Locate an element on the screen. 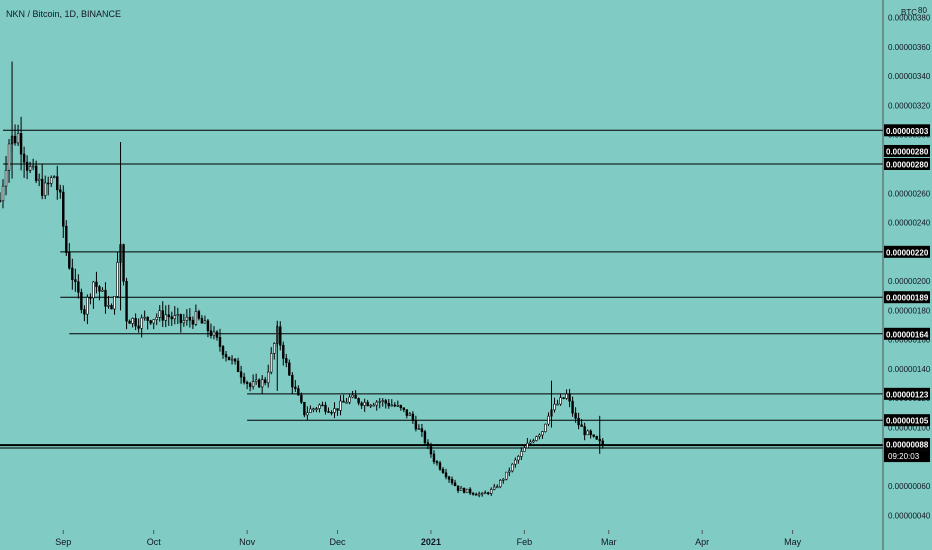  level-badge: 0.00000105 is located at coordinates (907, 421).